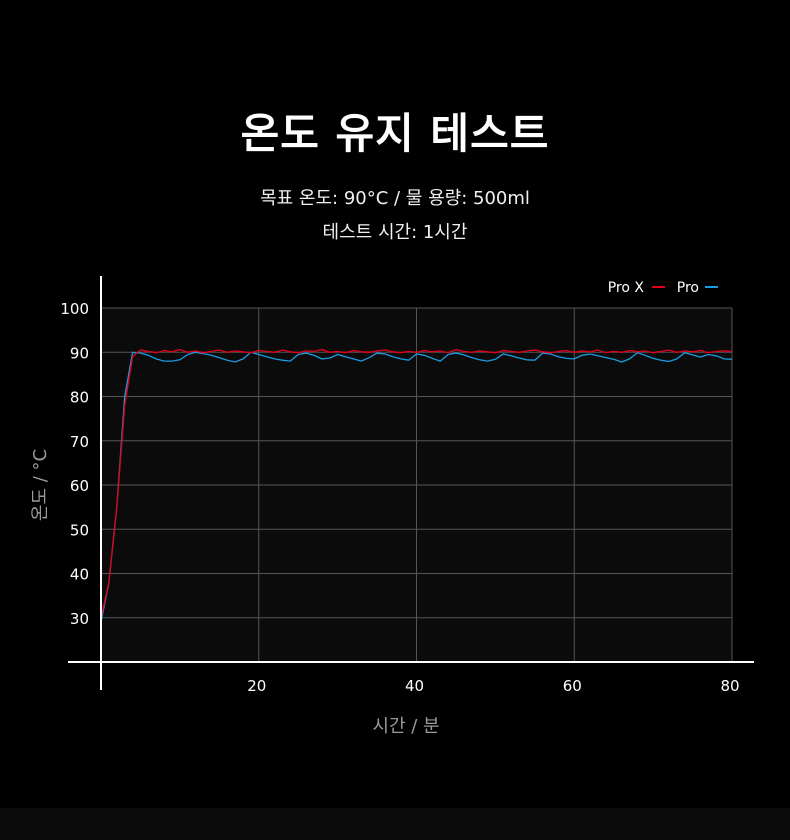  Describe the element at coordinates (79, 353) in the screenshot. I see `y-tick-label: 90` at that location.